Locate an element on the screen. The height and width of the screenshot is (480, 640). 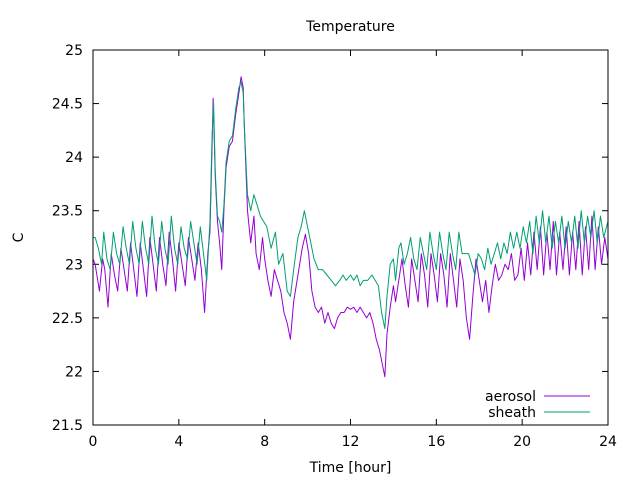
x-tick-label: 16 is located at coordinates (436, 442).